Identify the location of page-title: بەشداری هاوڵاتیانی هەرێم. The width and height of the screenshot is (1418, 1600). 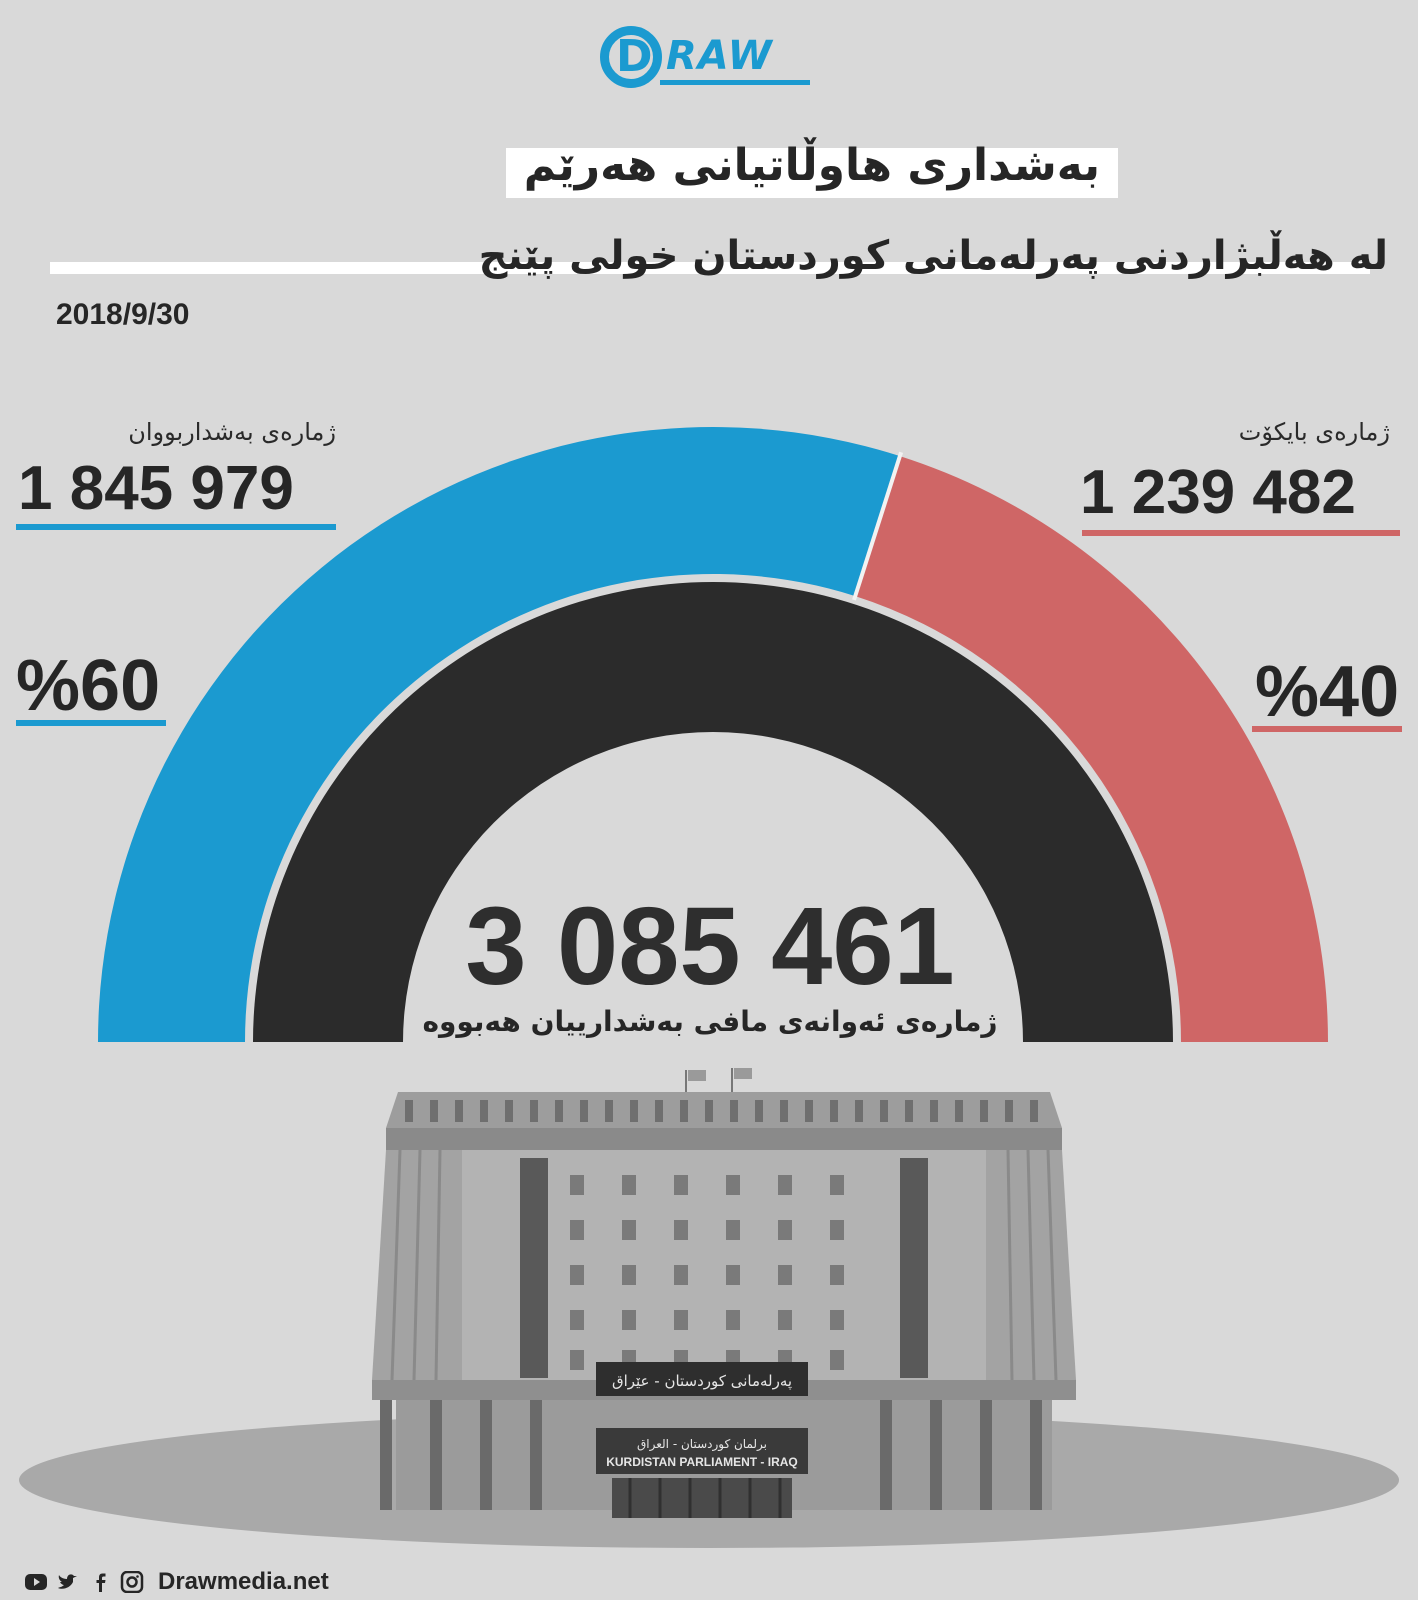
(811, 171).